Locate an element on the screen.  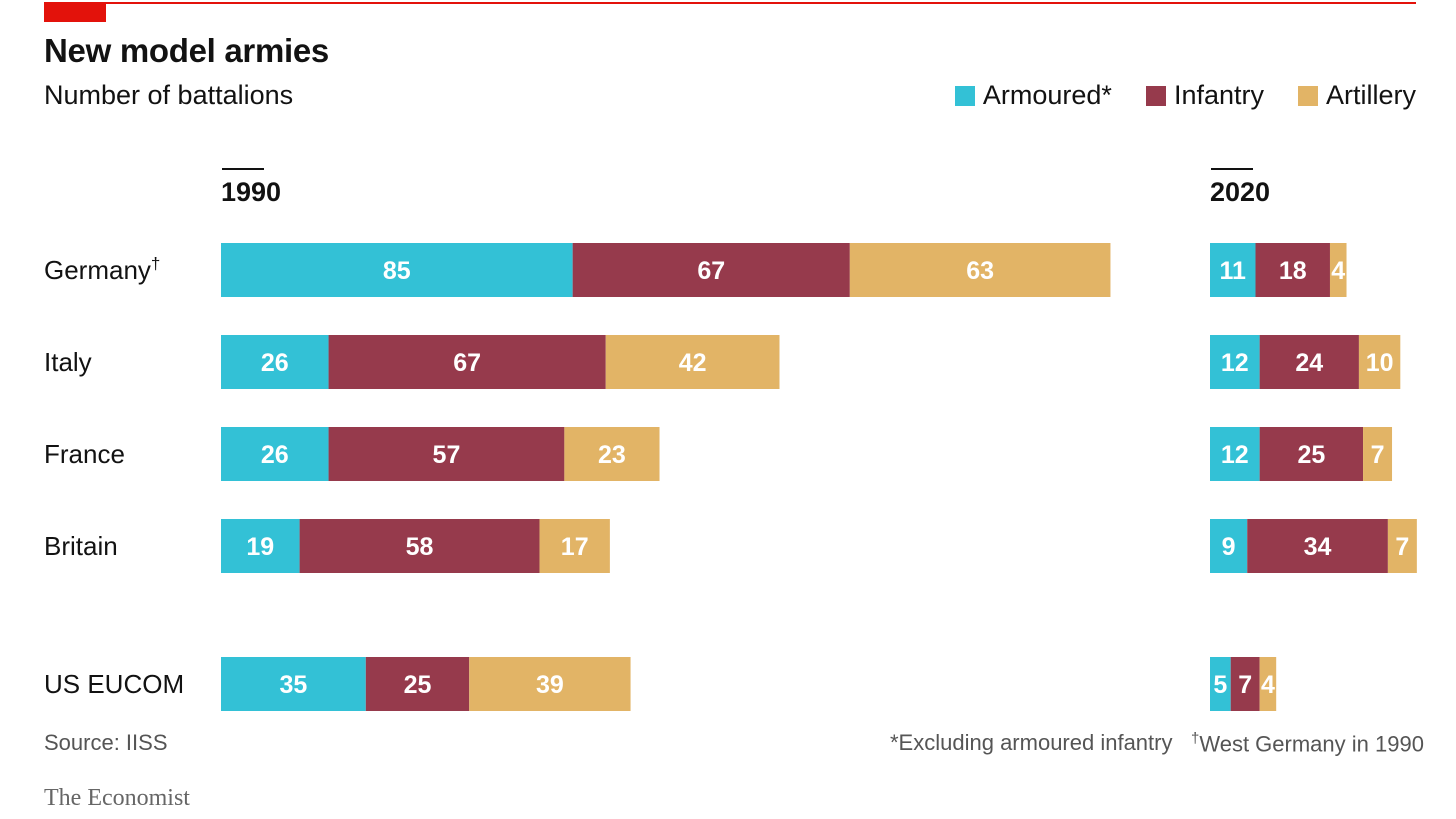
bar-value-1990-germany-armoured: 85 is located at coordinates (397, 271).